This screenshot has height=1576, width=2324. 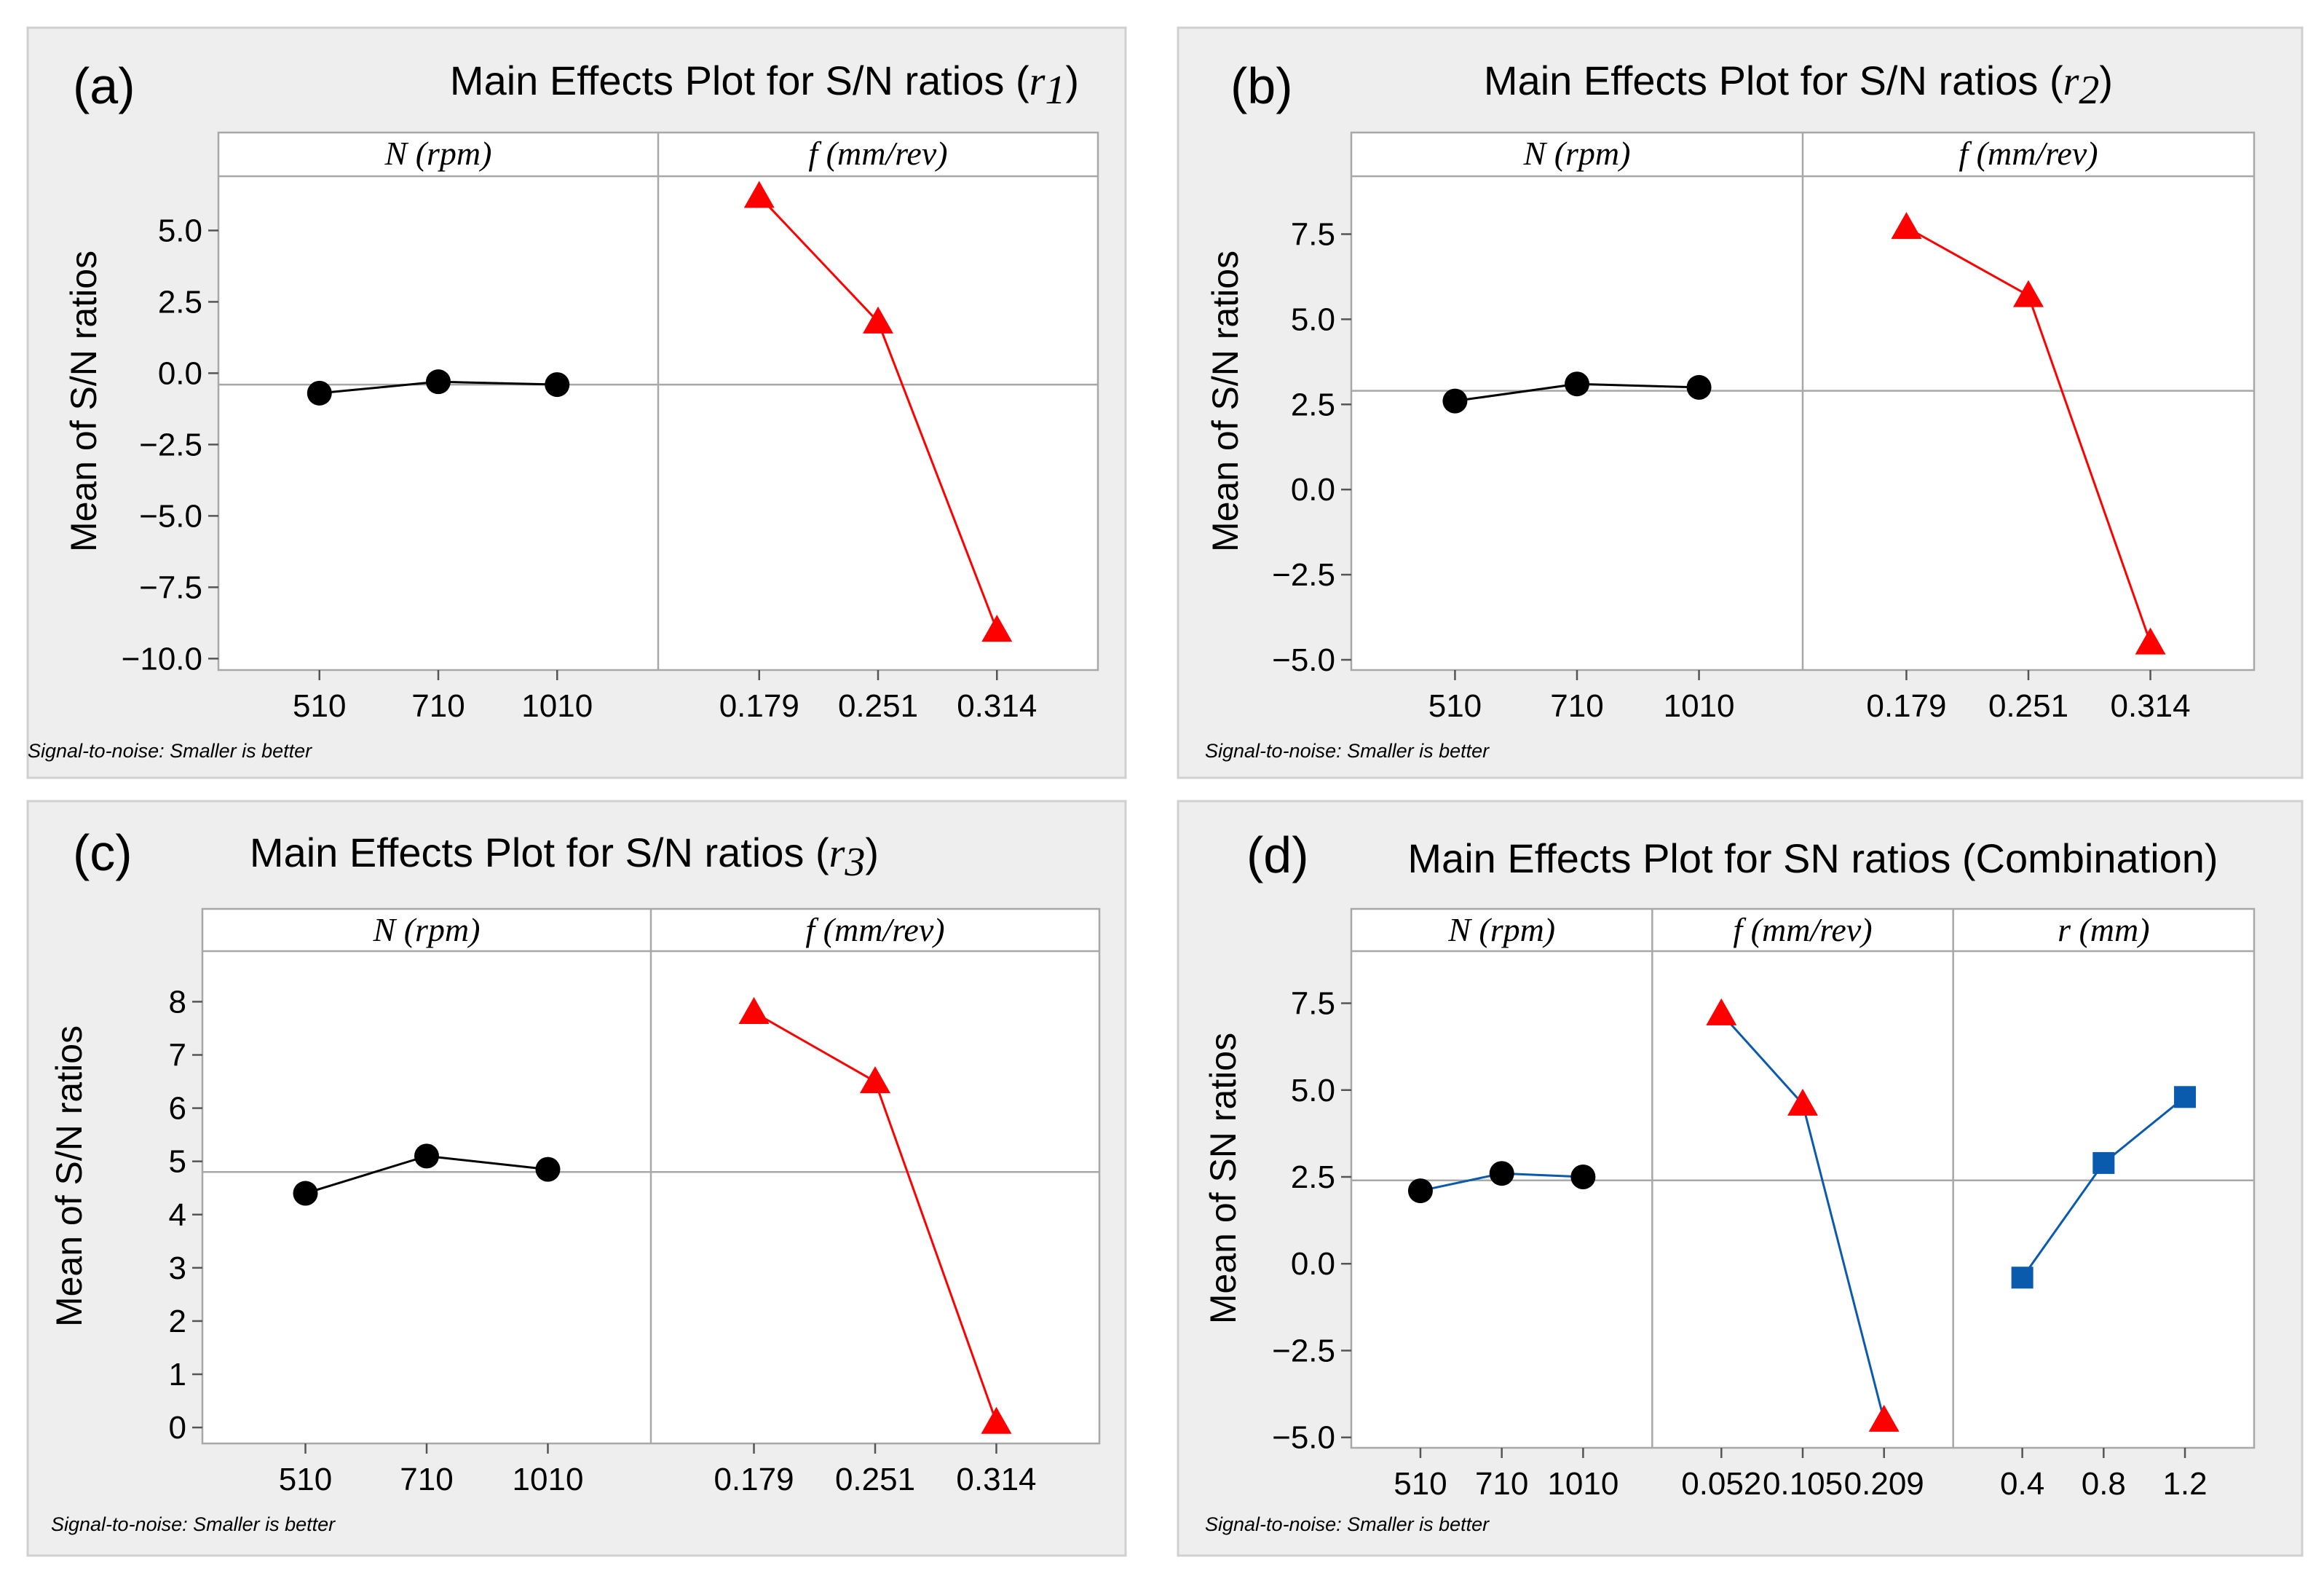 I want to click on facet-label: r (mm), so click(x=2103, y=929).